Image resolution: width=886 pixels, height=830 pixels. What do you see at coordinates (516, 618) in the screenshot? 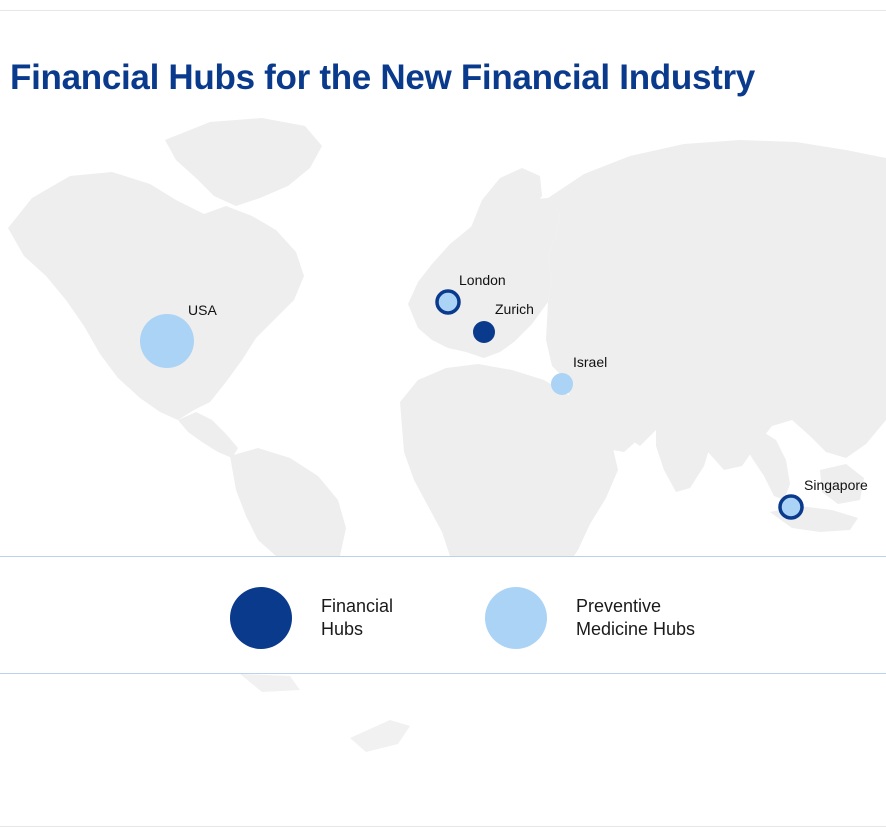
I see `preventive-hub-swatch-icon` at bounding box center [516, 618].